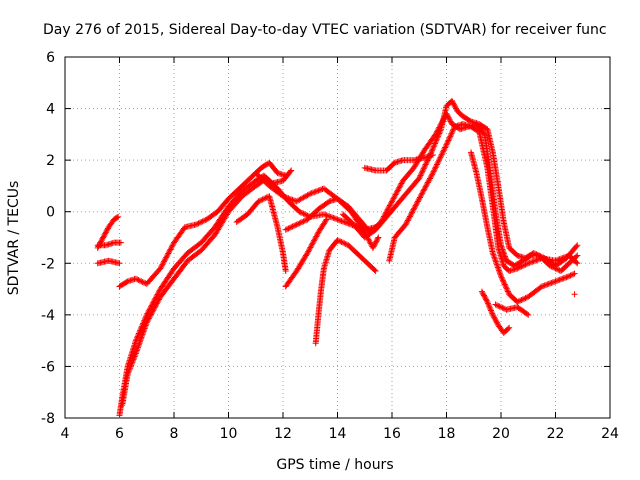 The width and height of the screenshot is (640, 480). I want to click on y-tick-label: -6, so click(48, 367).